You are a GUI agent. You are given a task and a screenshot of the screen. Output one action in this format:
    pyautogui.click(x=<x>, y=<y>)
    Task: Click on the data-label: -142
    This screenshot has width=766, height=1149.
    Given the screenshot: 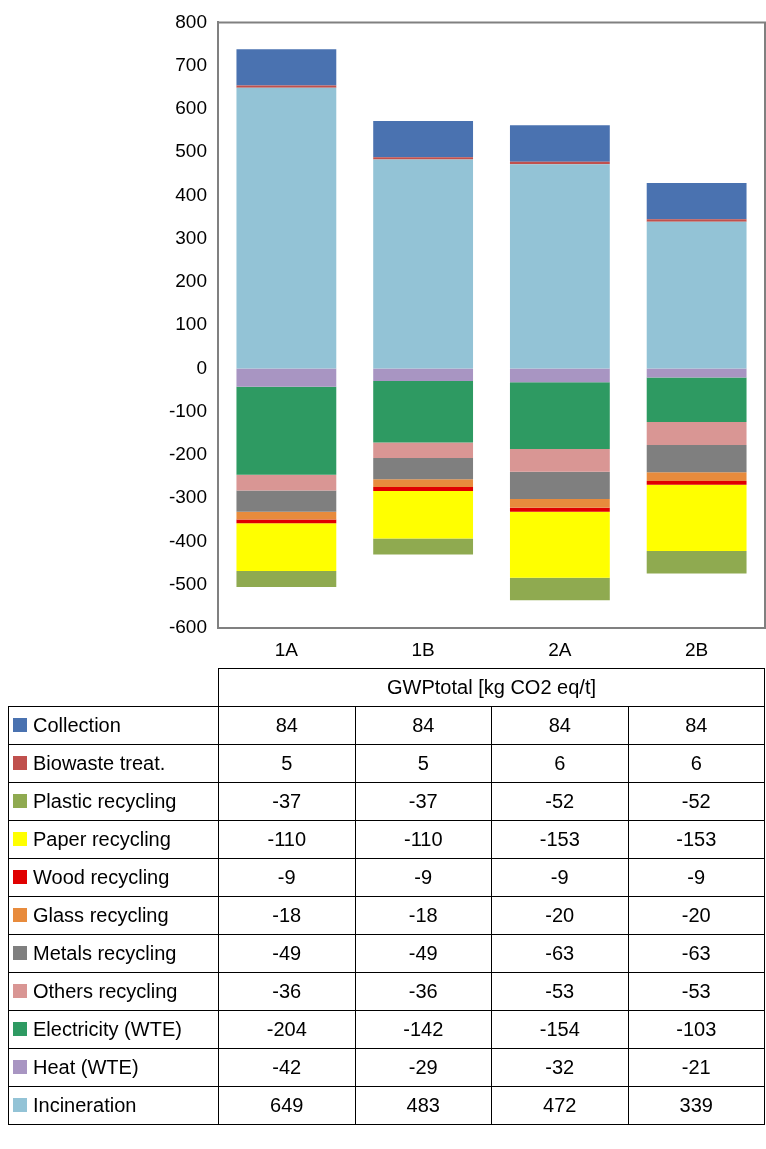 What is the action you would take?
    pyautogui.click(x=423, y=1029)
    